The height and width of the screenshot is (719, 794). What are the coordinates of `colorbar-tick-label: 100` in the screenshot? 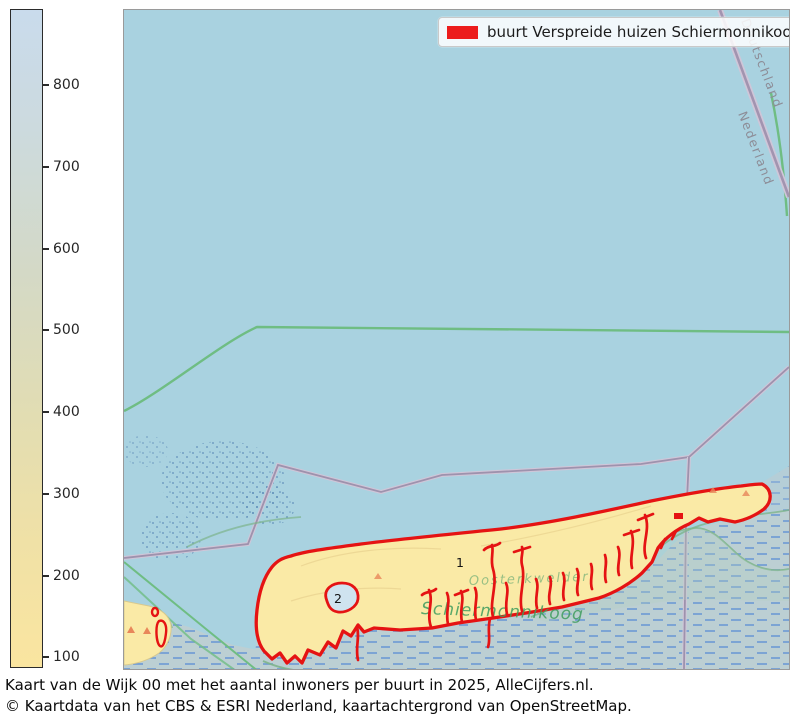 It's located at (66, 657).